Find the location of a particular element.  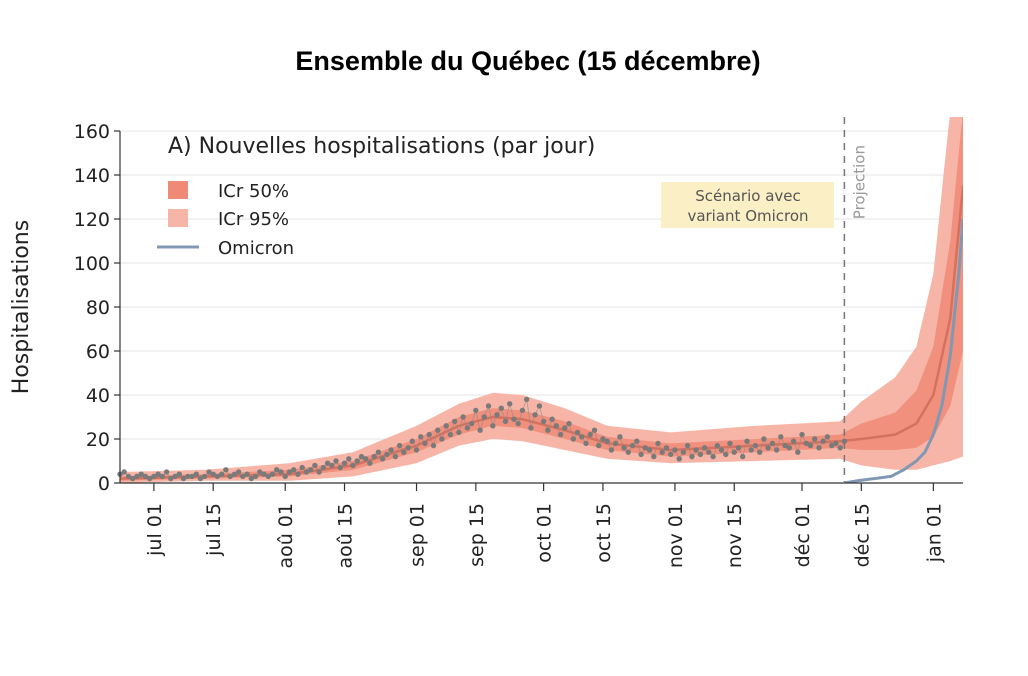

x-tick-label: jan 01 is located at coordinates (934, 533).